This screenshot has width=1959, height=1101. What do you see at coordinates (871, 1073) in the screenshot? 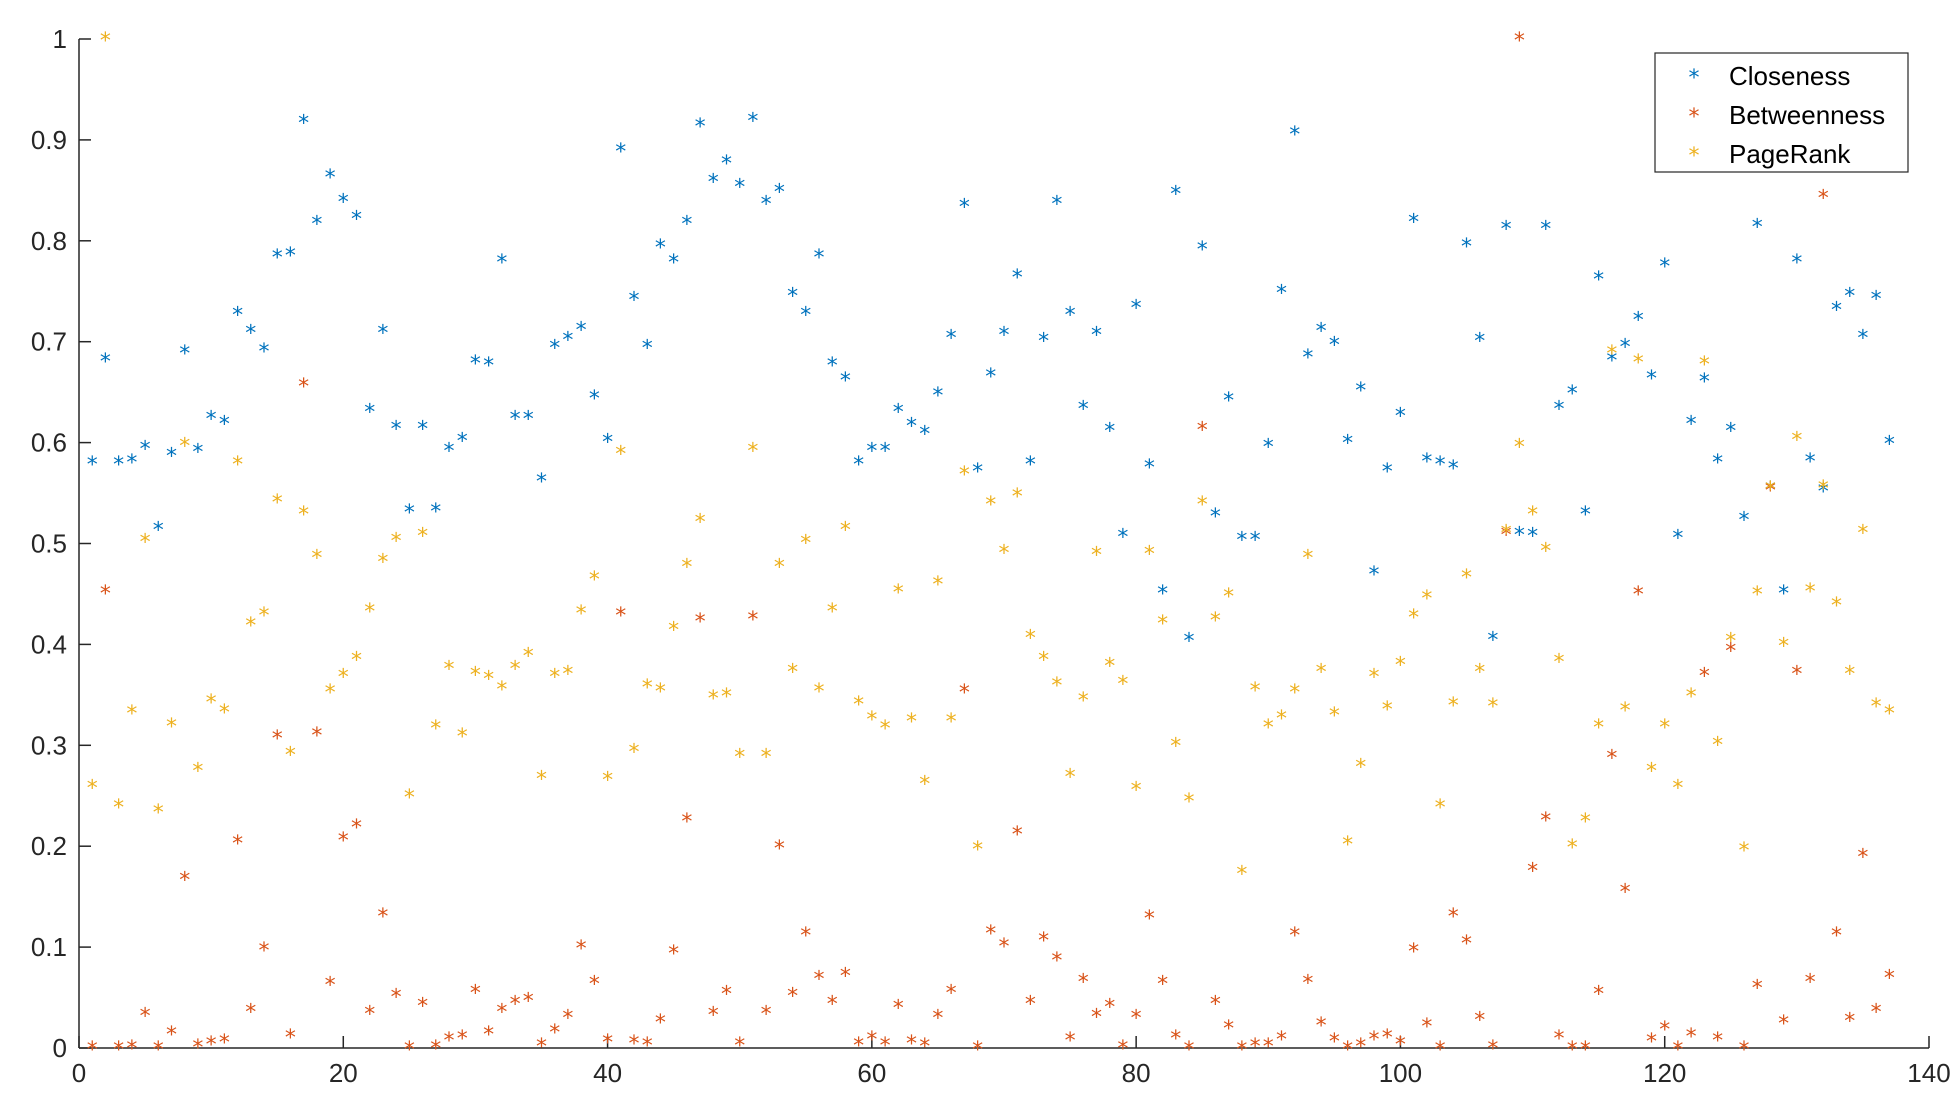
I see `x-tick-label: 60` at bounding box center [871, 1073].